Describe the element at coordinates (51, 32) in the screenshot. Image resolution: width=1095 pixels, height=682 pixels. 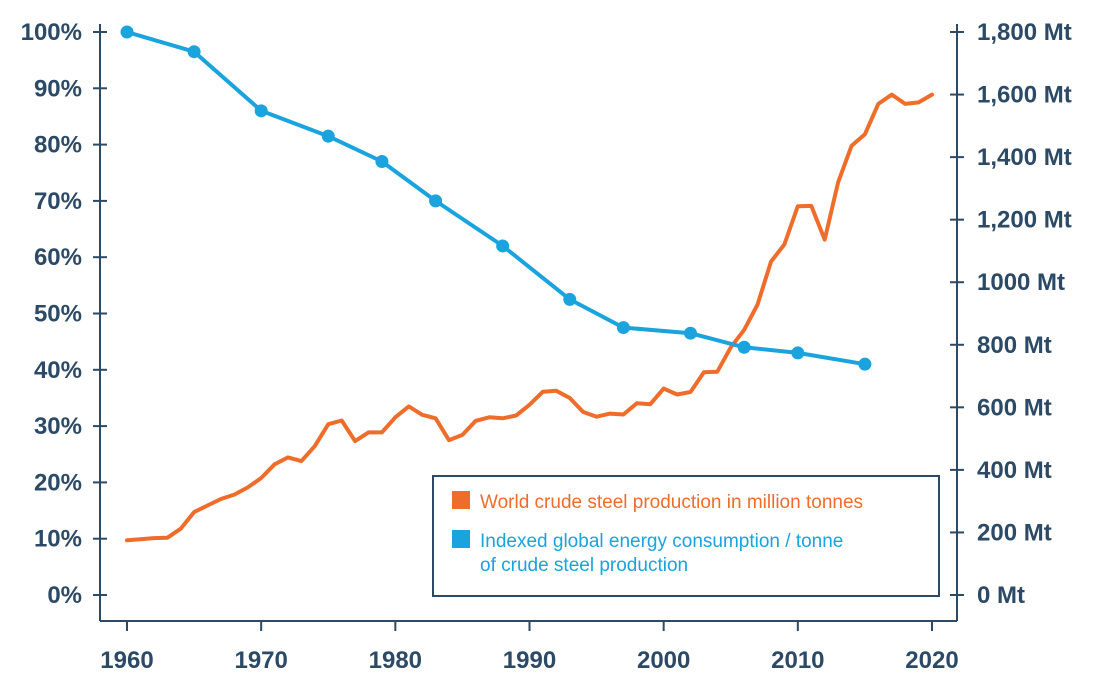
I see `left-axis-tick-label: 100%` at that location.